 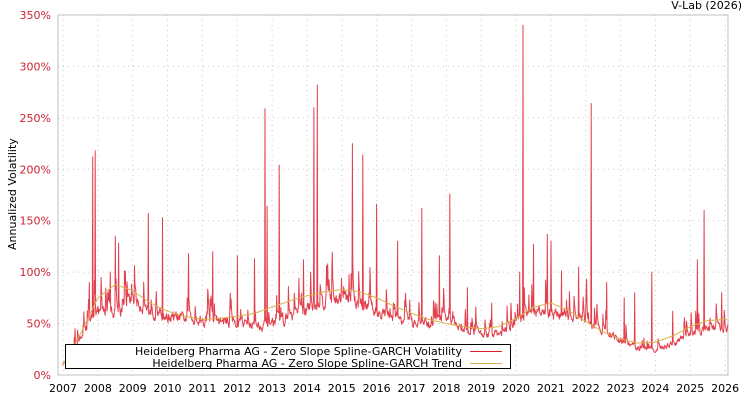 What do you see at coordinates (486, 351) in the screenshot?
I see `legend-swatch-red` at bounding box center [486, 351].